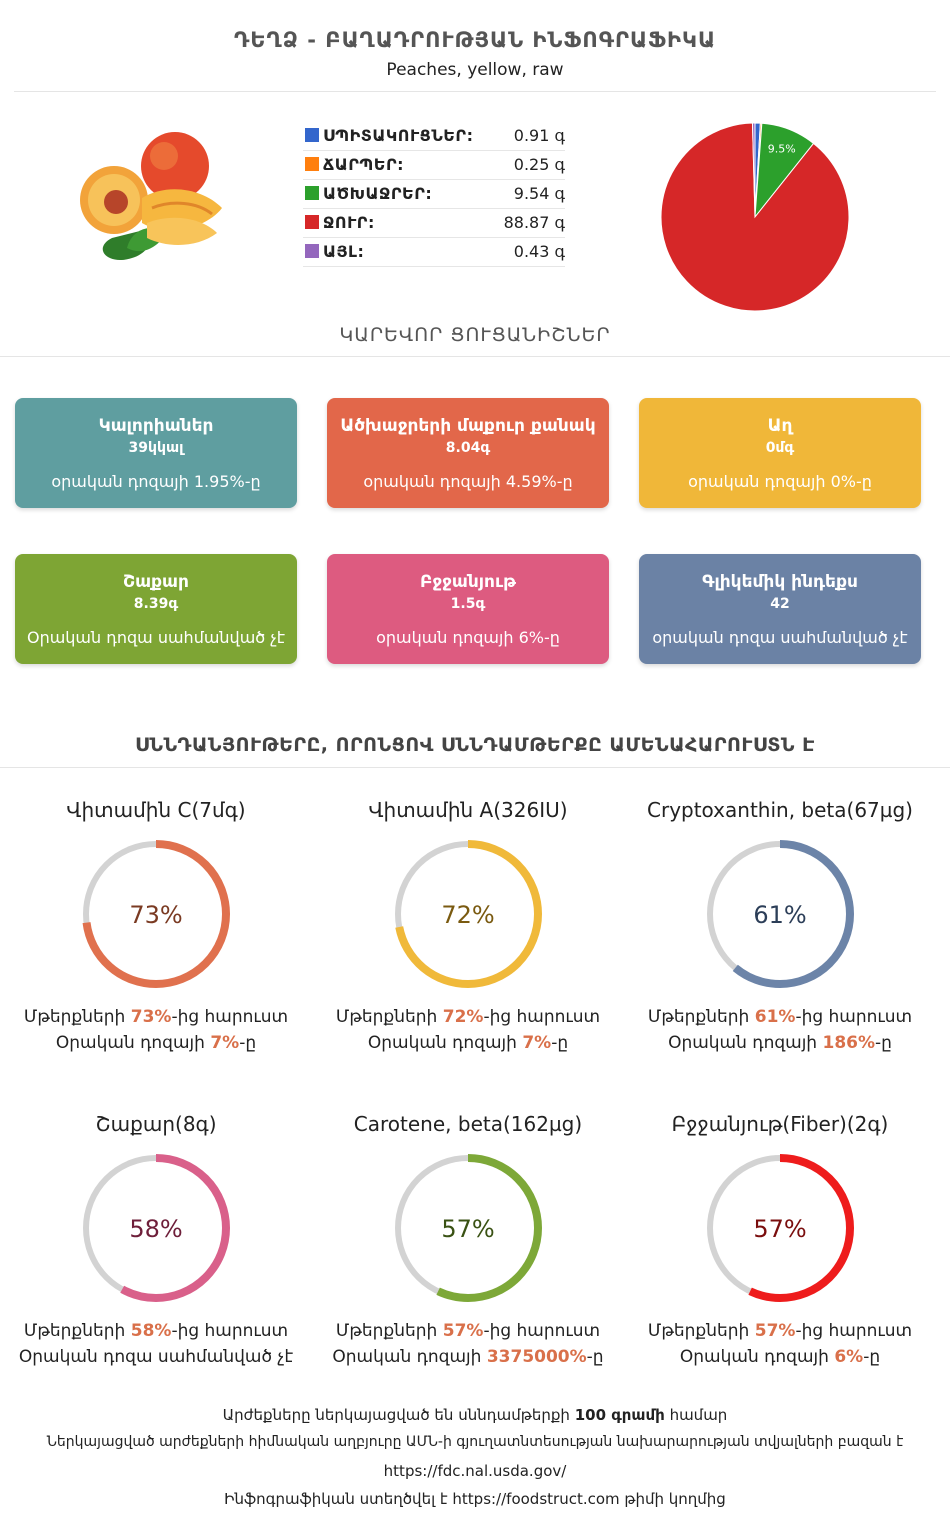 Image resolution: width=950 pixels, height=1529 pixels. Describe the element at coordinates (780, 448) in the screenshot. I see `card-value: 0մգ` at that location.